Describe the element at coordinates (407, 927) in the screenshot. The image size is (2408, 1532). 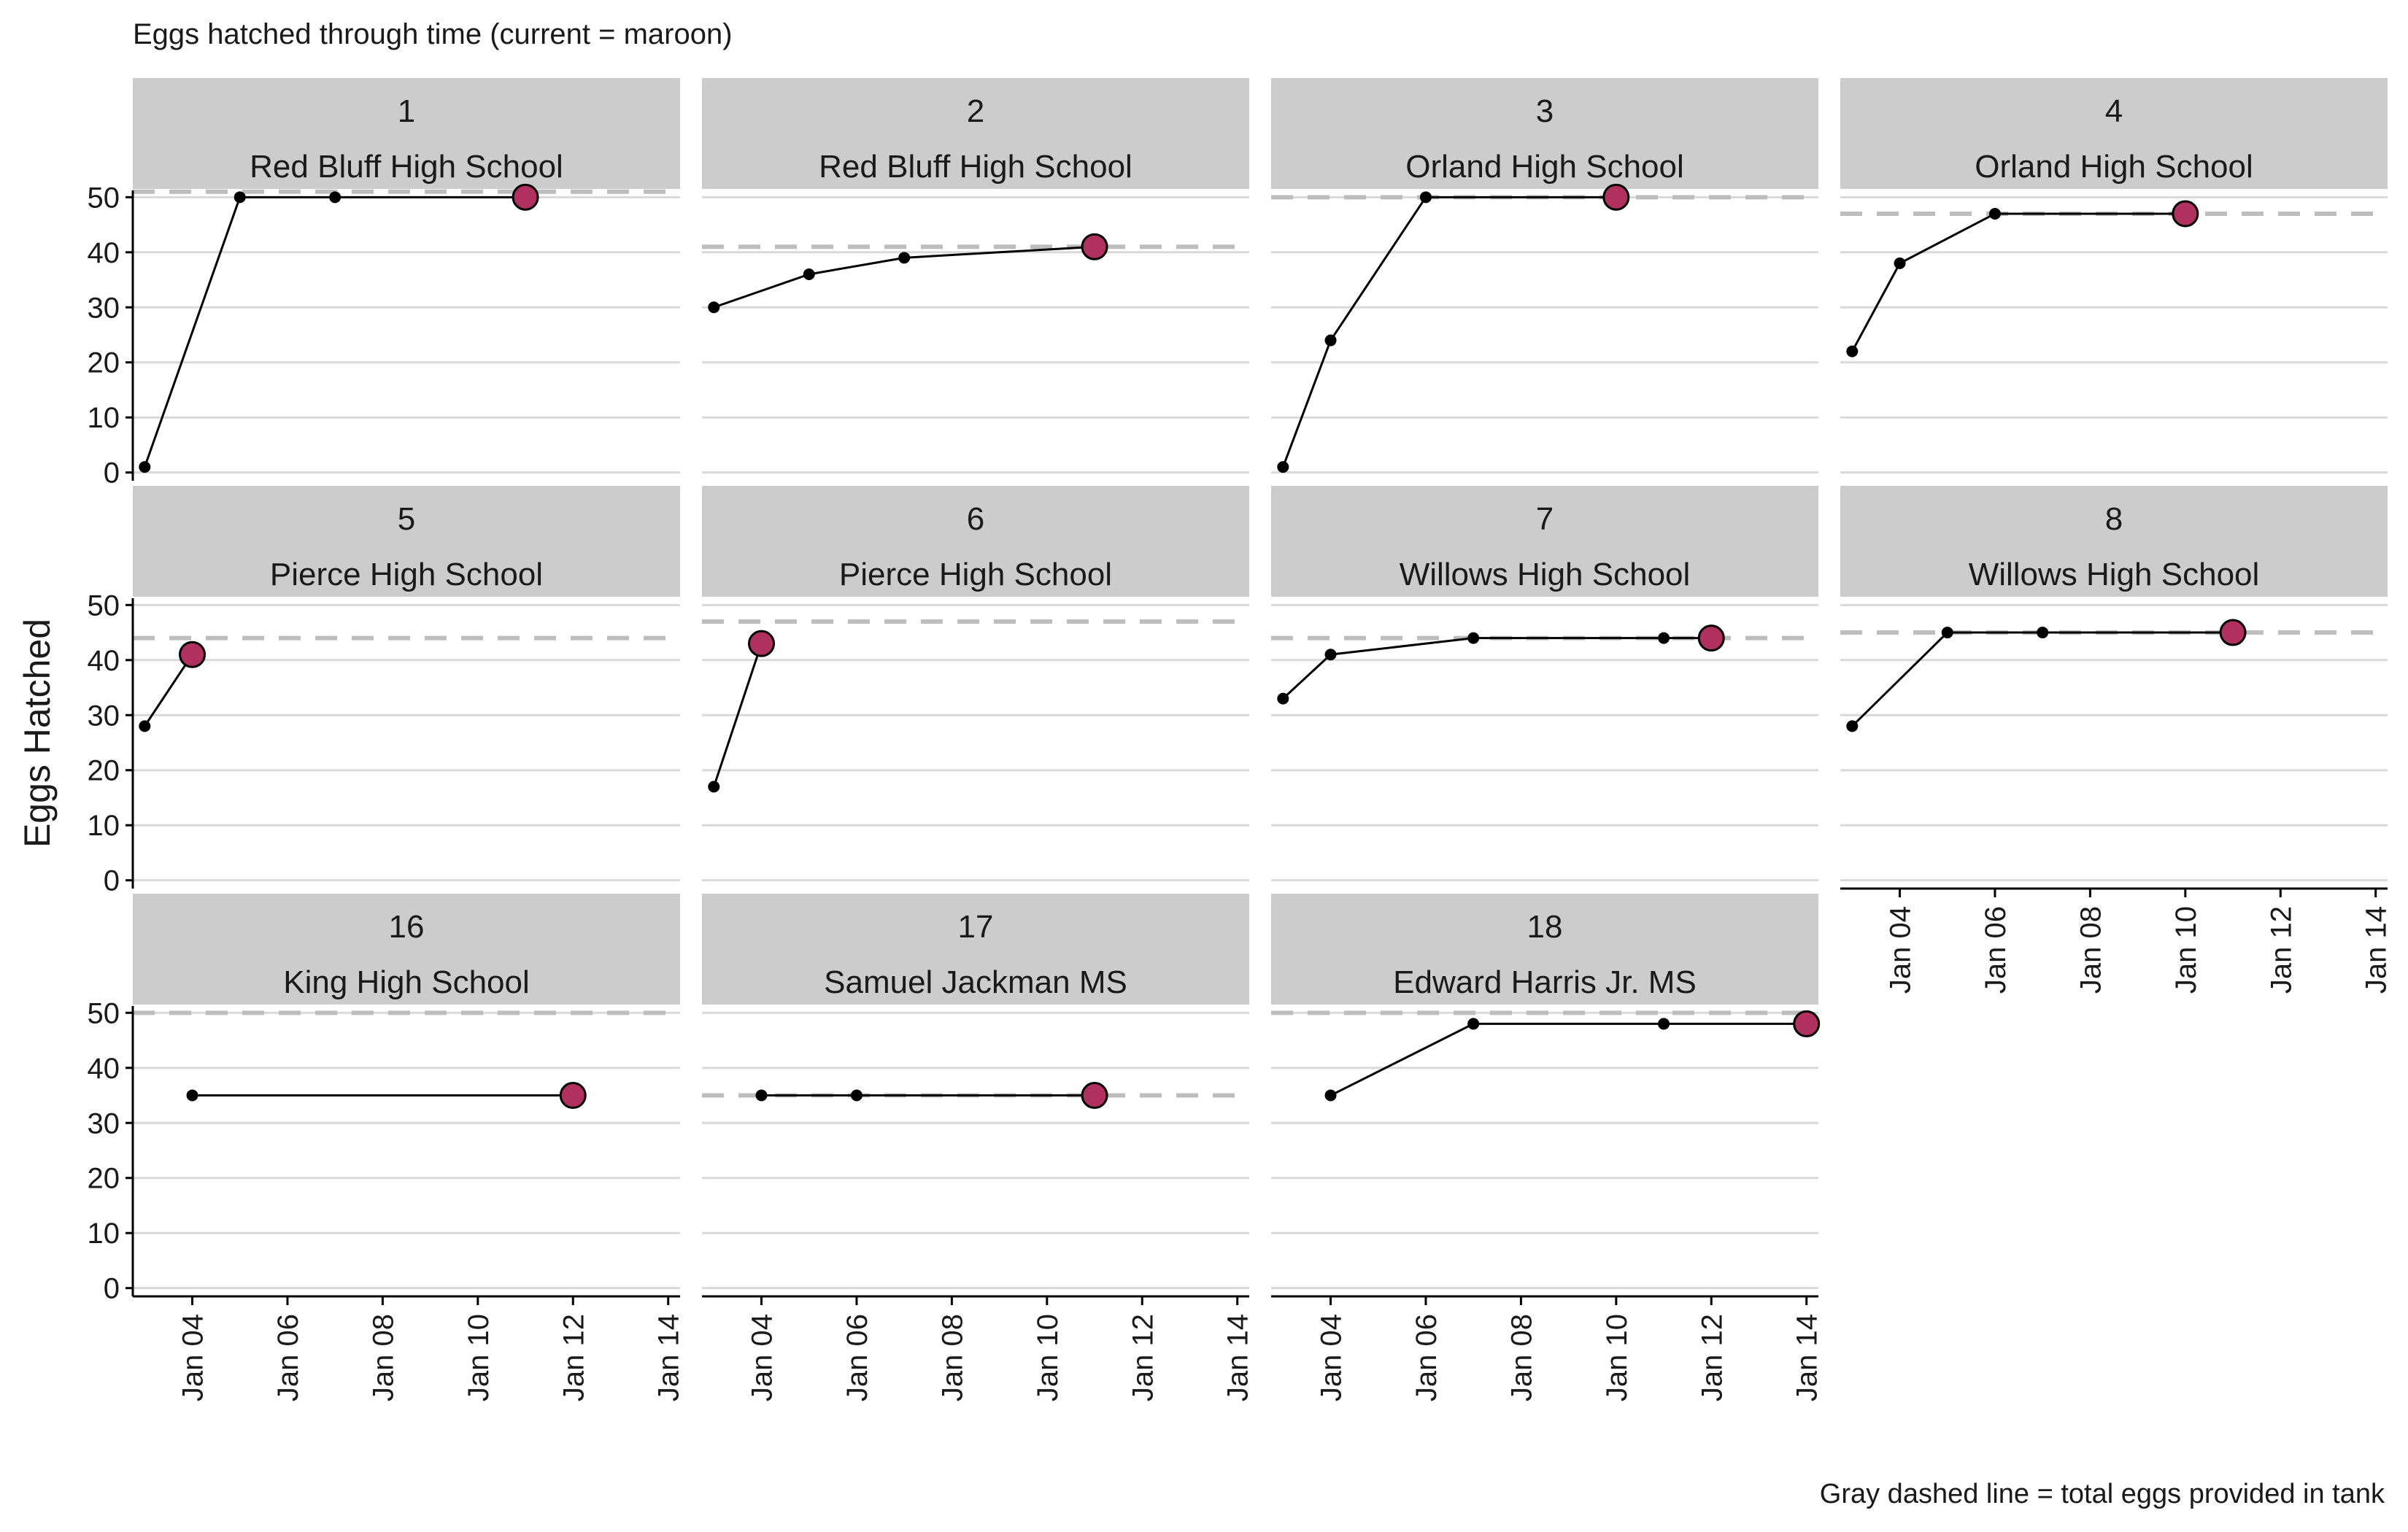
I see `panel-id-label: 16` at that location.